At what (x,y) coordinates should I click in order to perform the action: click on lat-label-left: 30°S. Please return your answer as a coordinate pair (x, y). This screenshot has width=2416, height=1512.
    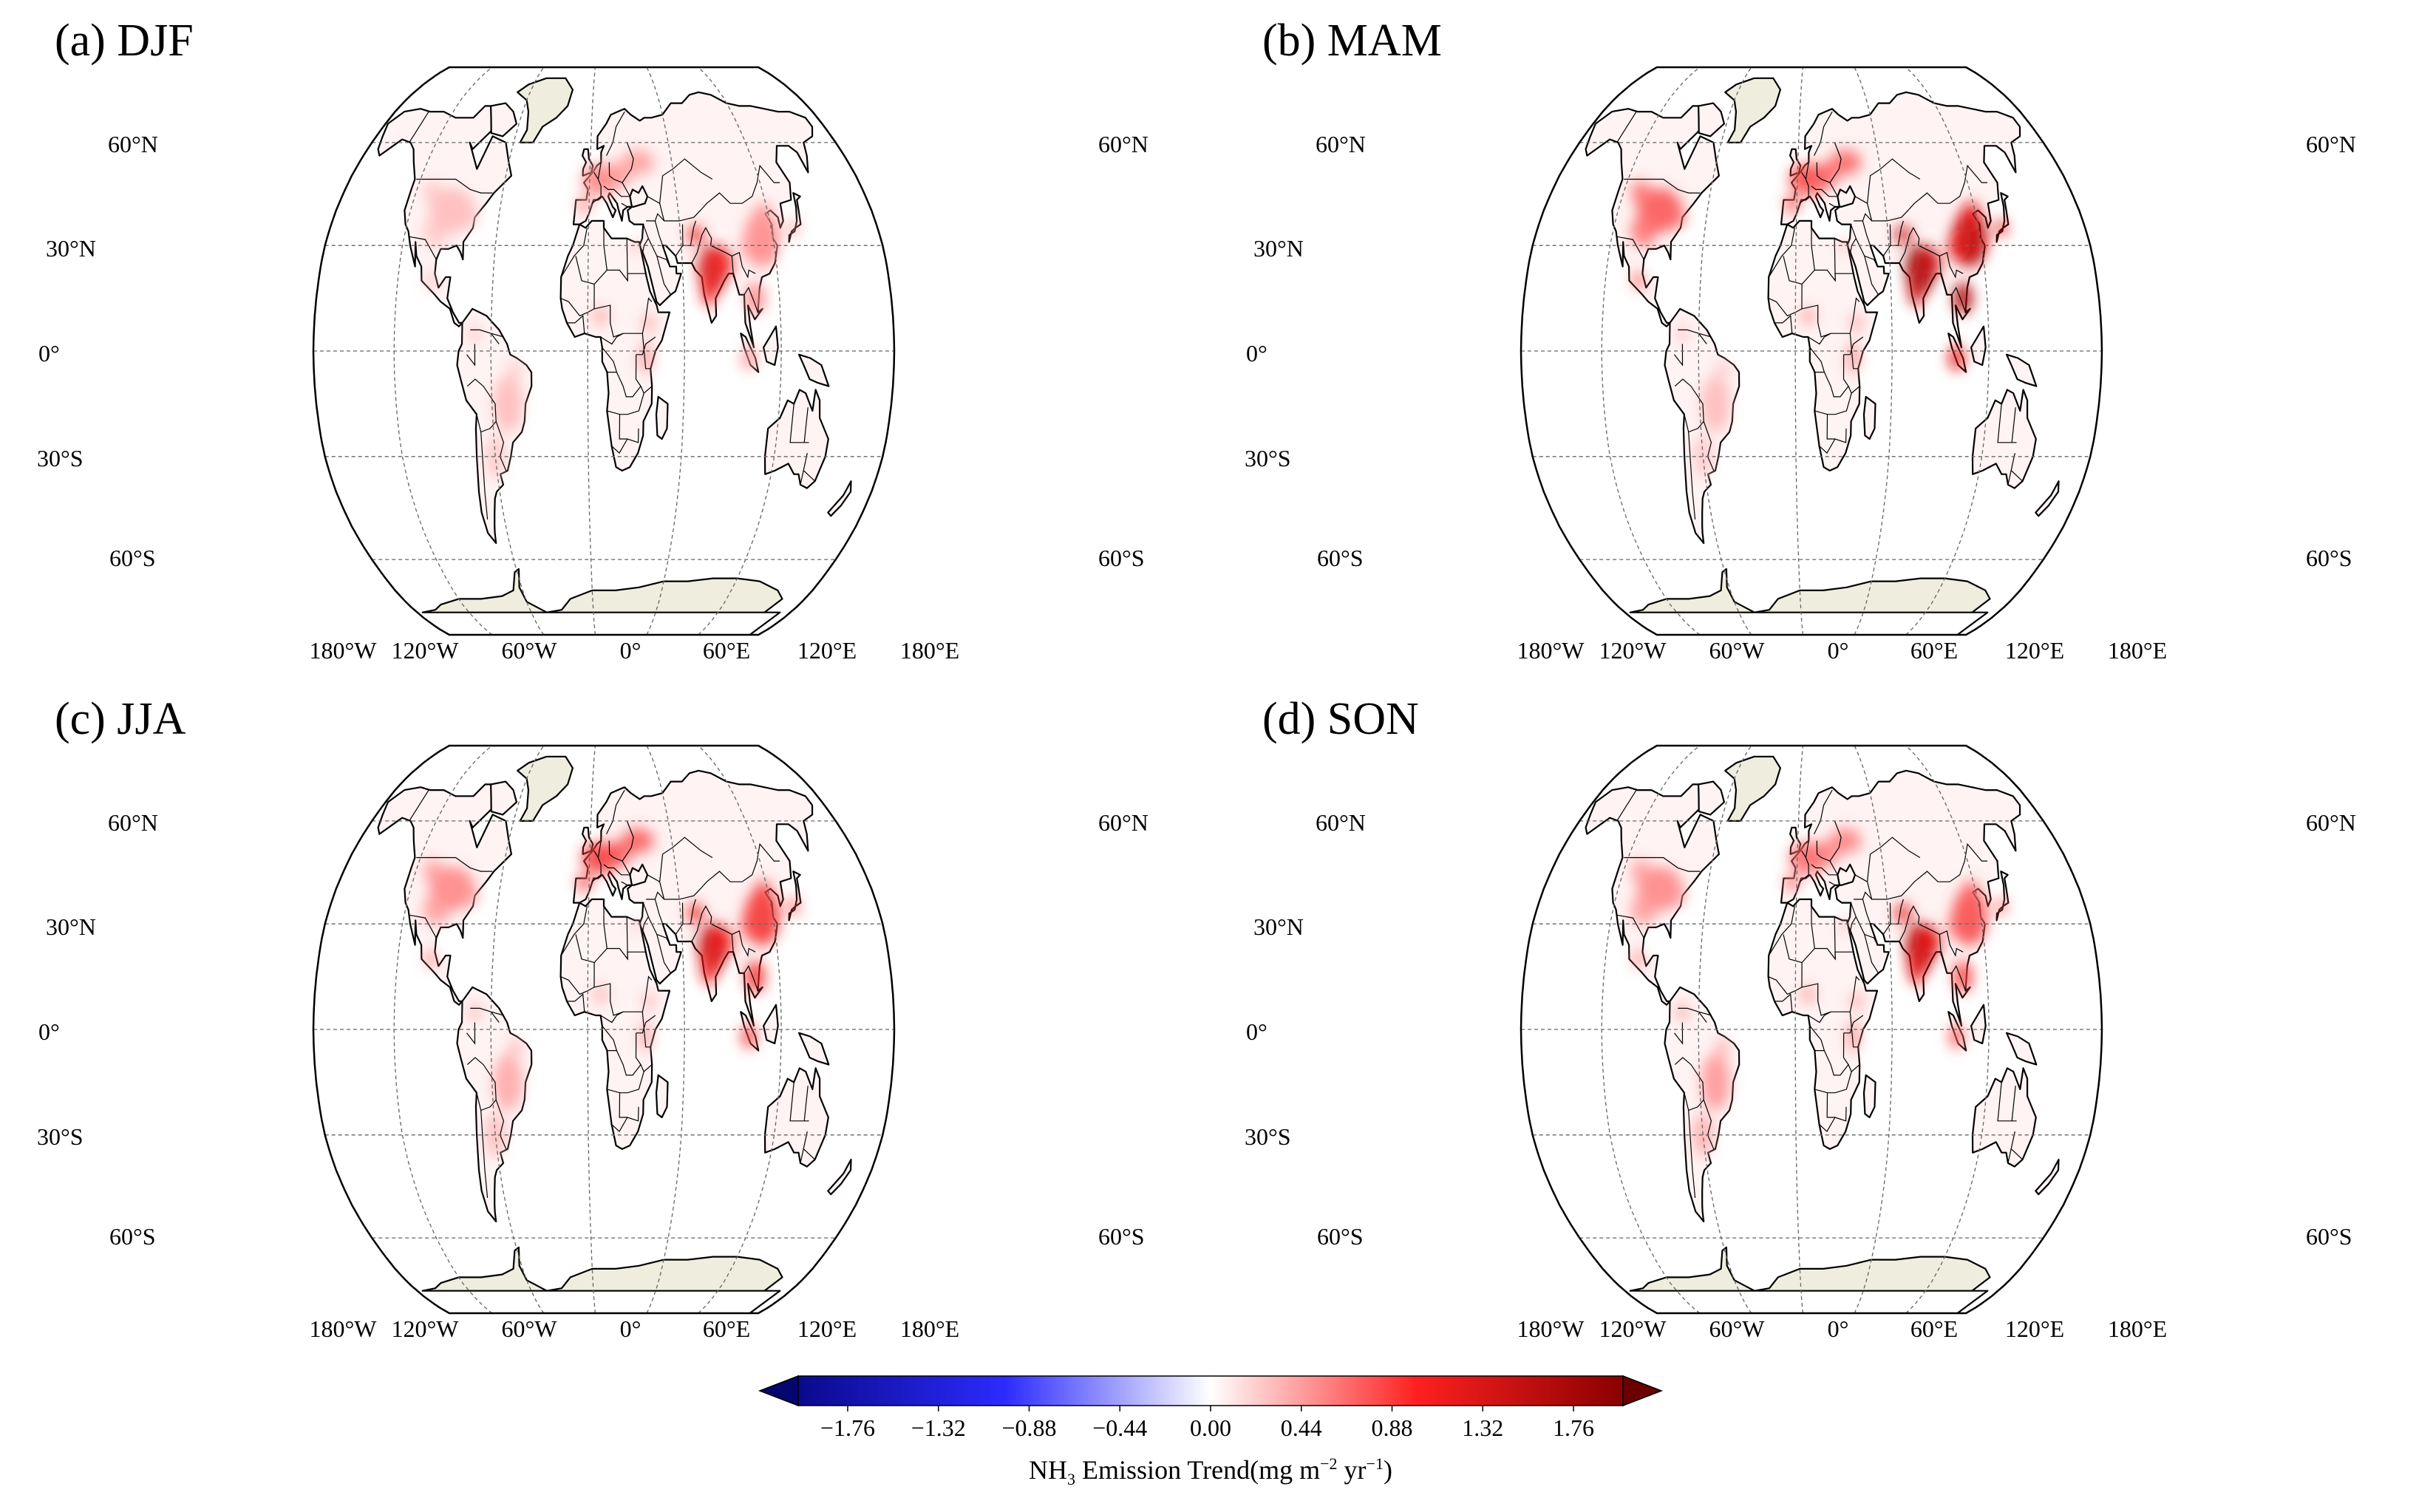
    Looking at the image, I should click on (60, 1136).